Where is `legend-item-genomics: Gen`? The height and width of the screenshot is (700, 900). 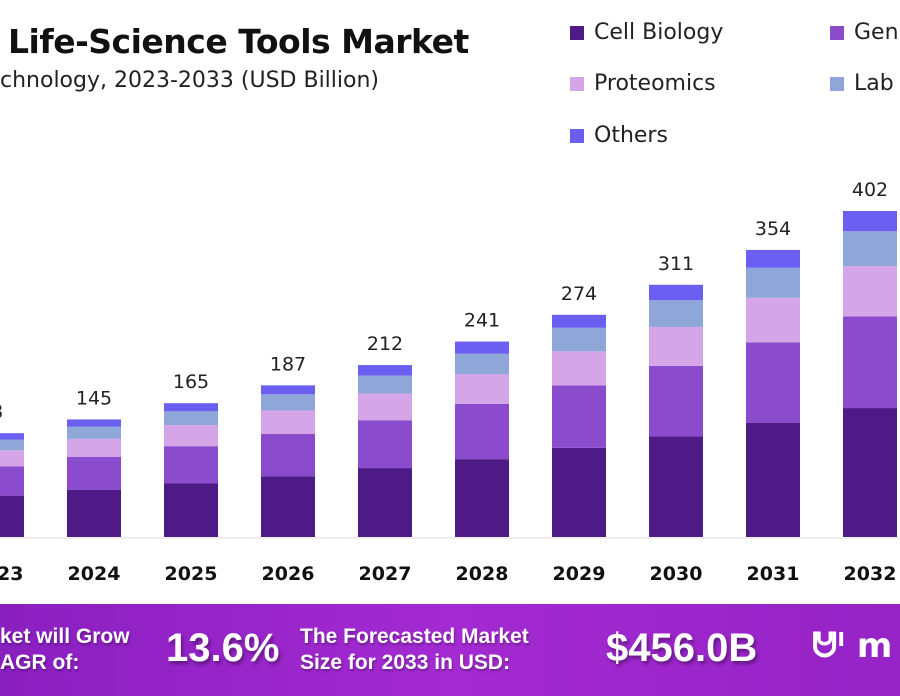 legend-item-genomics: Gen is located at coordinates (864, 32).